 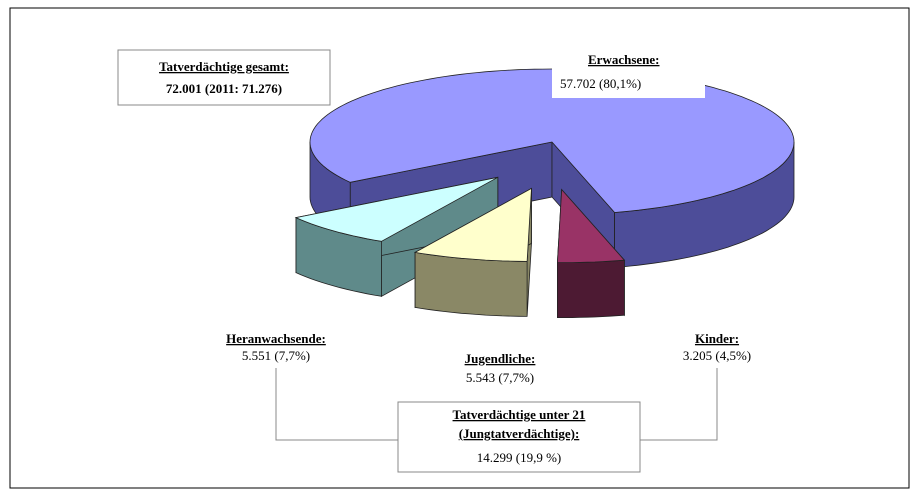 I want to click on group-line: 14.299 (19,9 %), so click(x=519, y=457).